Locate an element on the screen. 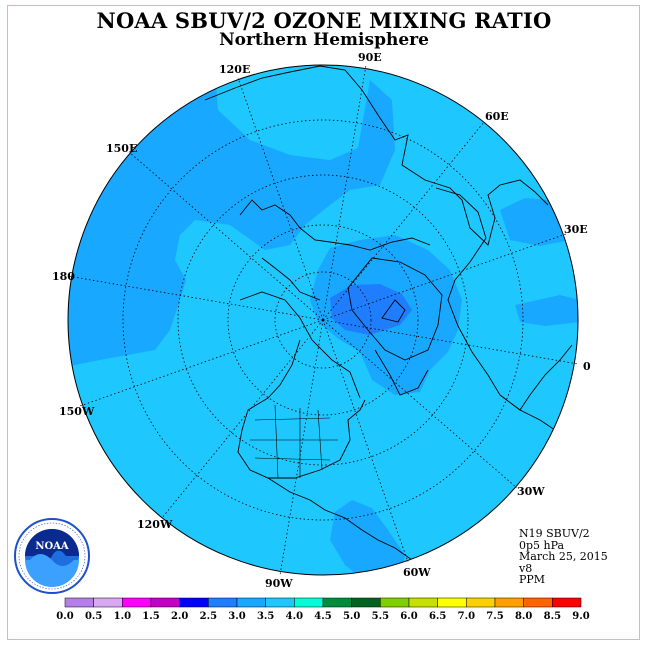  colorbar-tick-label: 2.5 is located at coordinates (208, 616).